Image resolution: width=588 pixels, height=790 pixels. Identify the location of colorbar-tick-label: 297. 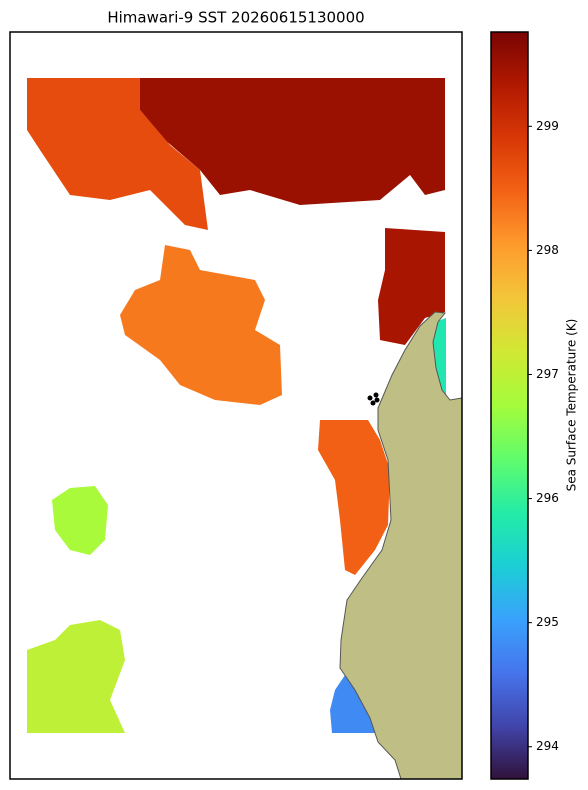
(547, 374).